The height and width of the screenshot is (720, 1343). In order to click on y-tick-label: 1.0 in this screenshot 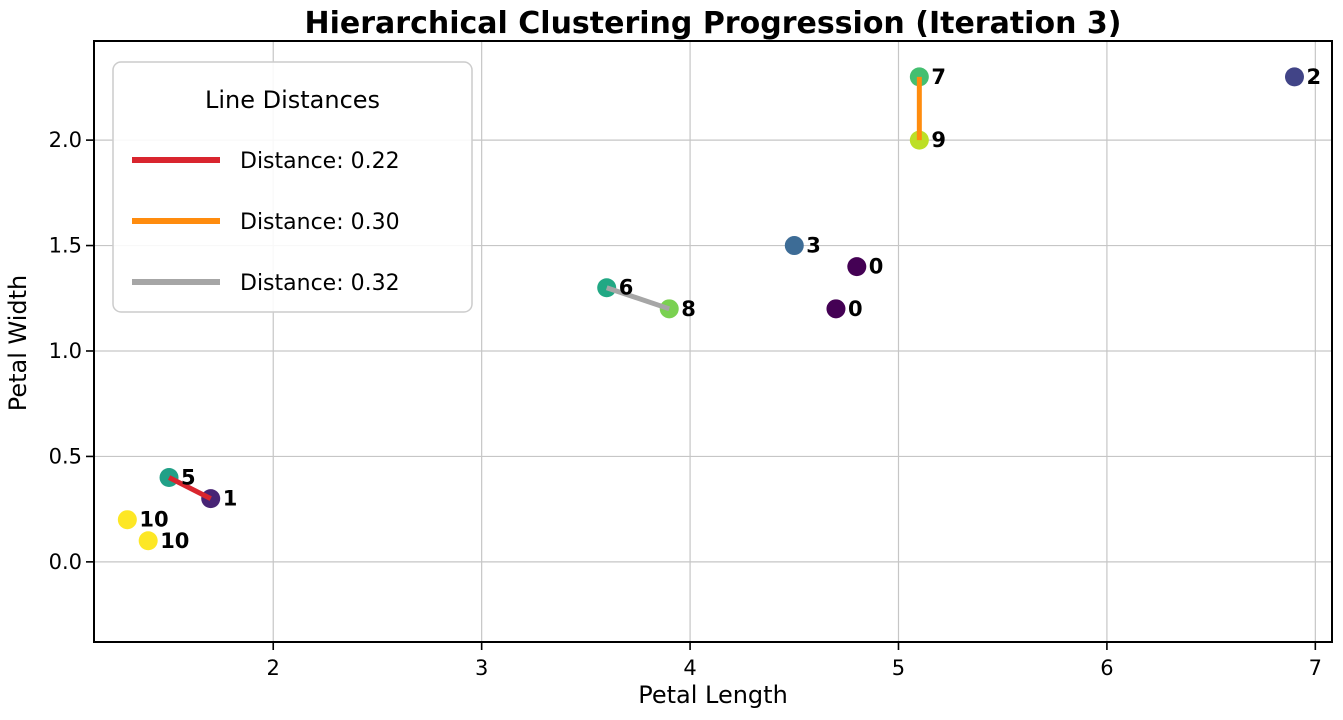, I will do `click(65, 351)`.